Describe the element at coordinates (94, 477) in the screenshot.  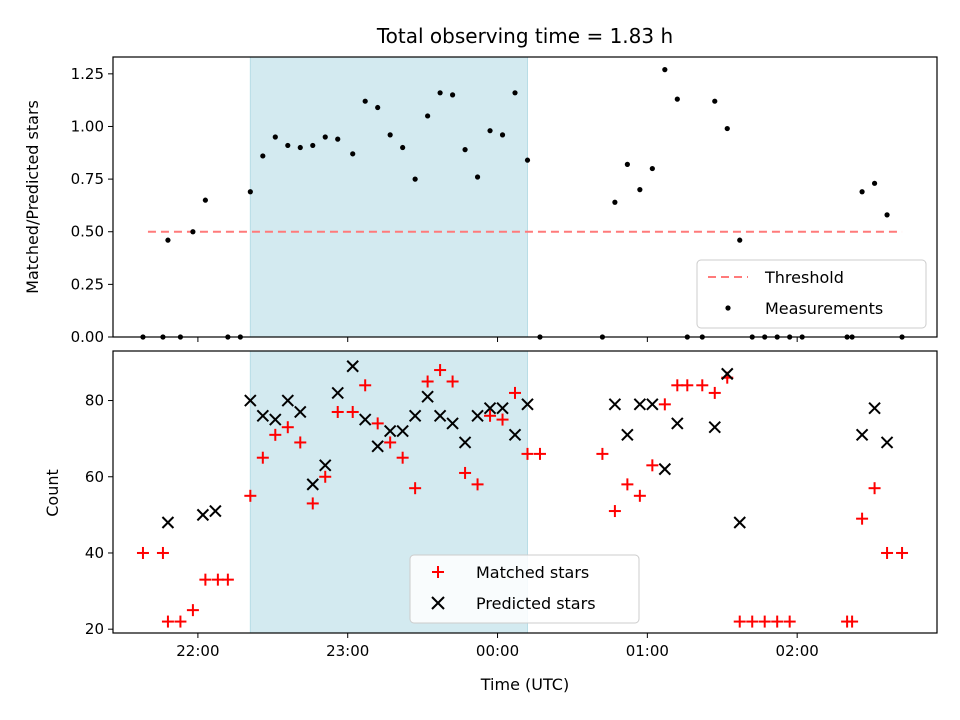
I see `bottom-y-tick-label: 60` at that location.